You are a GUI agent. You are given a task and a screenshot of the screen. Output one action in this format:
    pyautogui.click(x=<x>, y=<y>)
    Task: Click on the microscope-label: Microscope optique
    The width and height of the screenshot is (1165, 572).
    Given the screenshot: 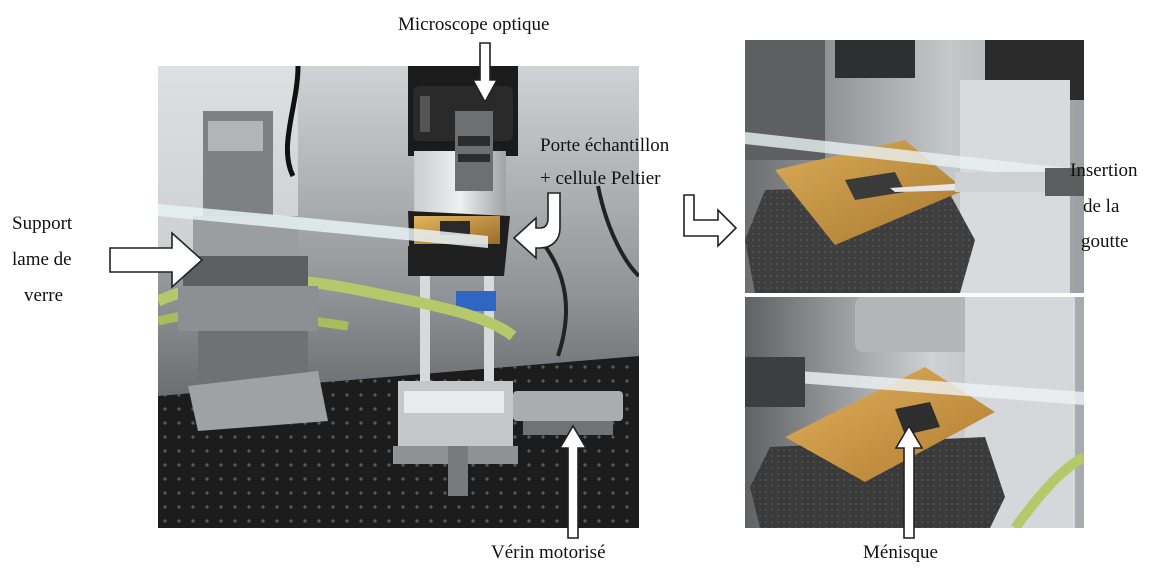 What is the action you would take?
    pyautogui.click(x=474, y=24)
    